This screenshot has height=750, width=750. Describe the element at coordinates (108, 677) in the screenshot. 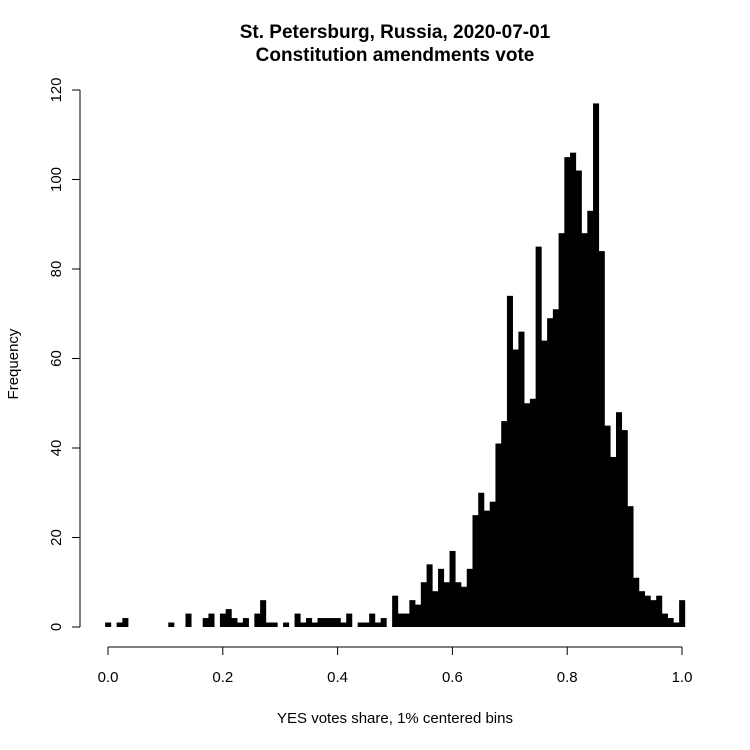

I see `x-tick-label: 0.0` at that location.